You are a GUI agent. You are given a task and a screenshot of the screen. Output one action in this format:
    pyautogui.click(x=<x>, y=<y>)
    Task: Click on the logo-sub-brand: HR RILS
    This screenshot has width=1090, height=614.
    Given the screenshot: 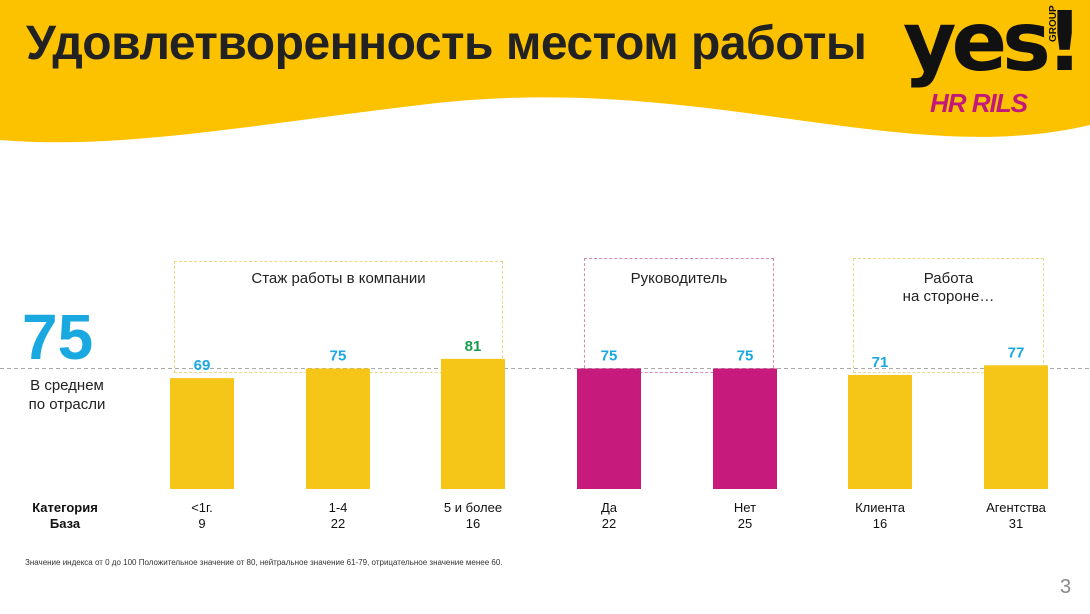 What is the action you would take?
    pyautogui.click(x=979, y=103)
    